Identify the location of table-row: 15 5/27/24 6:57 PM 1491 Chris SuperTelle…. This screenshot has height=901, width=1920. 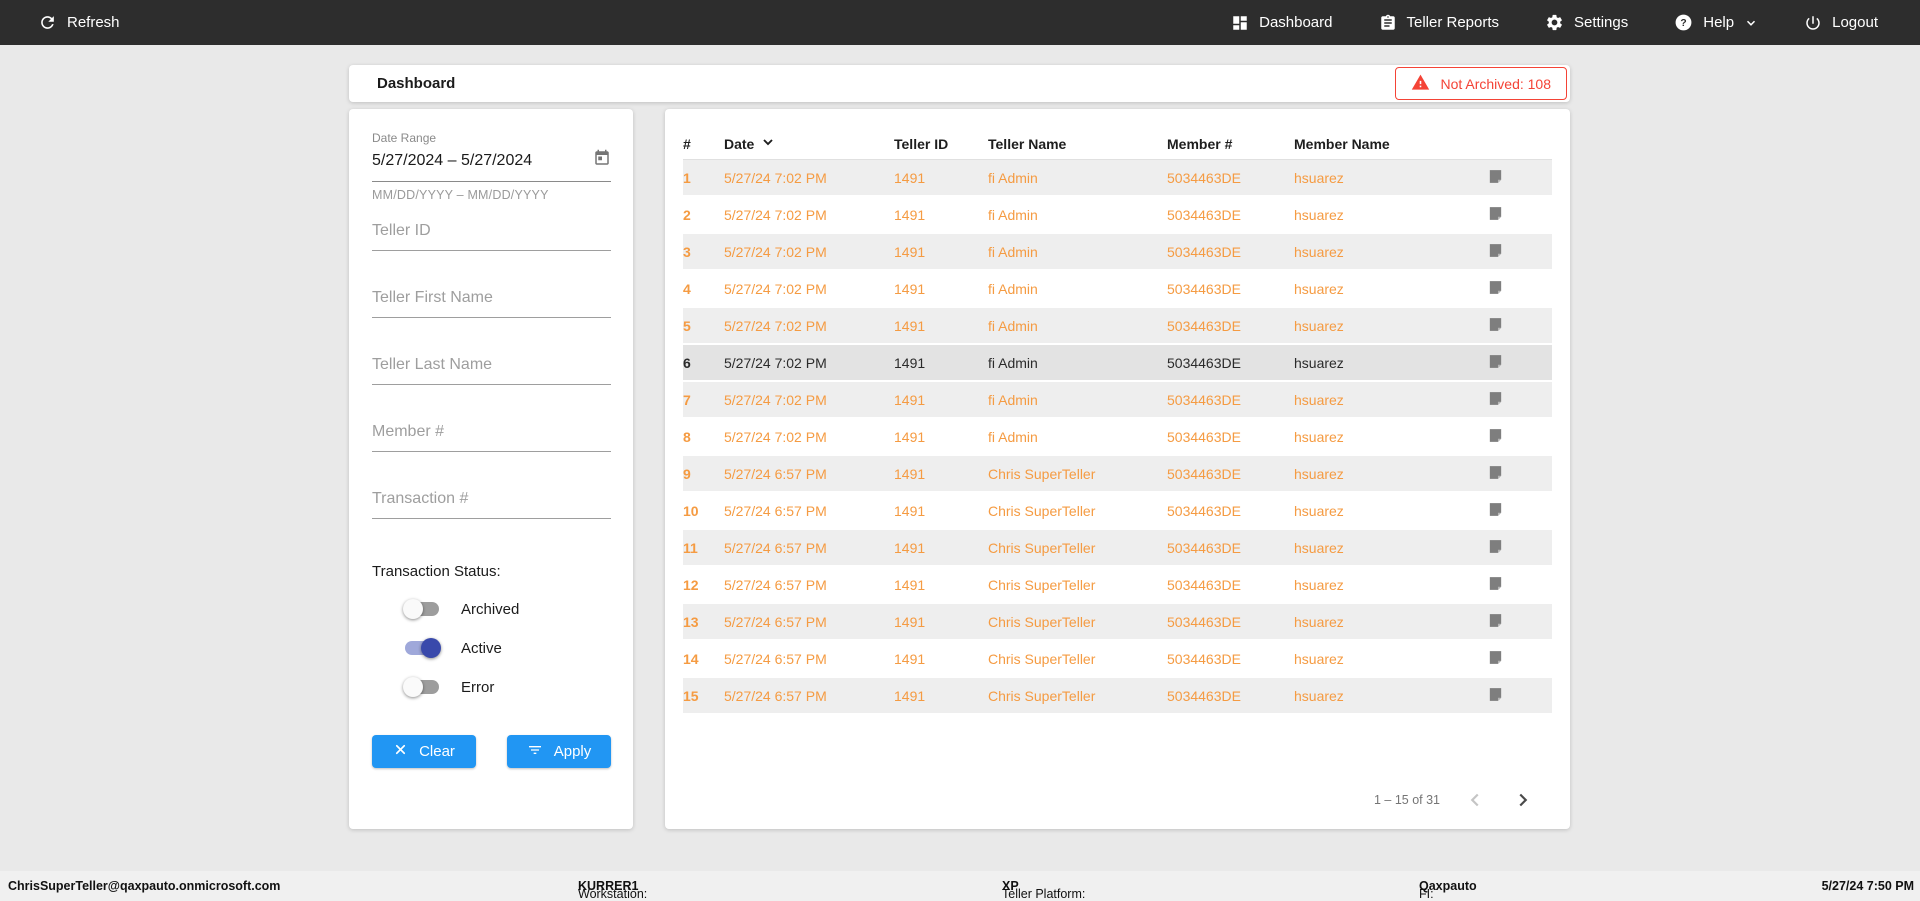
(1117, 696).